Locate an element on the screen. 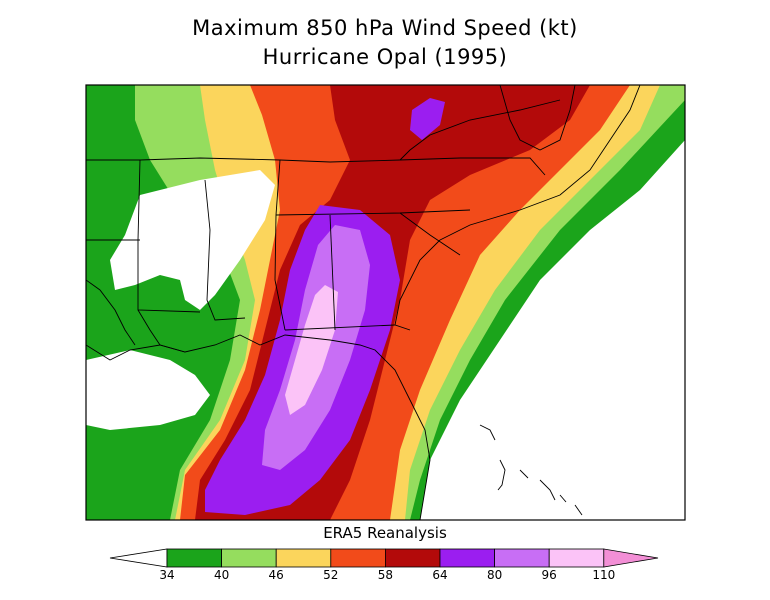 This screenshot has height=600, width=770. colorbar-tick-label: 58 is located at coordinates (385, 575).